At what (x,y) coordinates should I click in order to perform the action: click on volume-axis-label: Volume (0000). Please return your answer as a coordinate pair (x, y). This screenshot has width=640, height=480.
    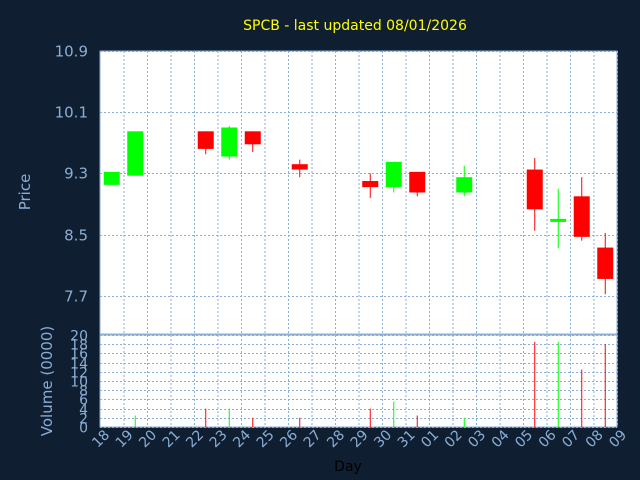
    Looking at the image, I should click on (47, 381).